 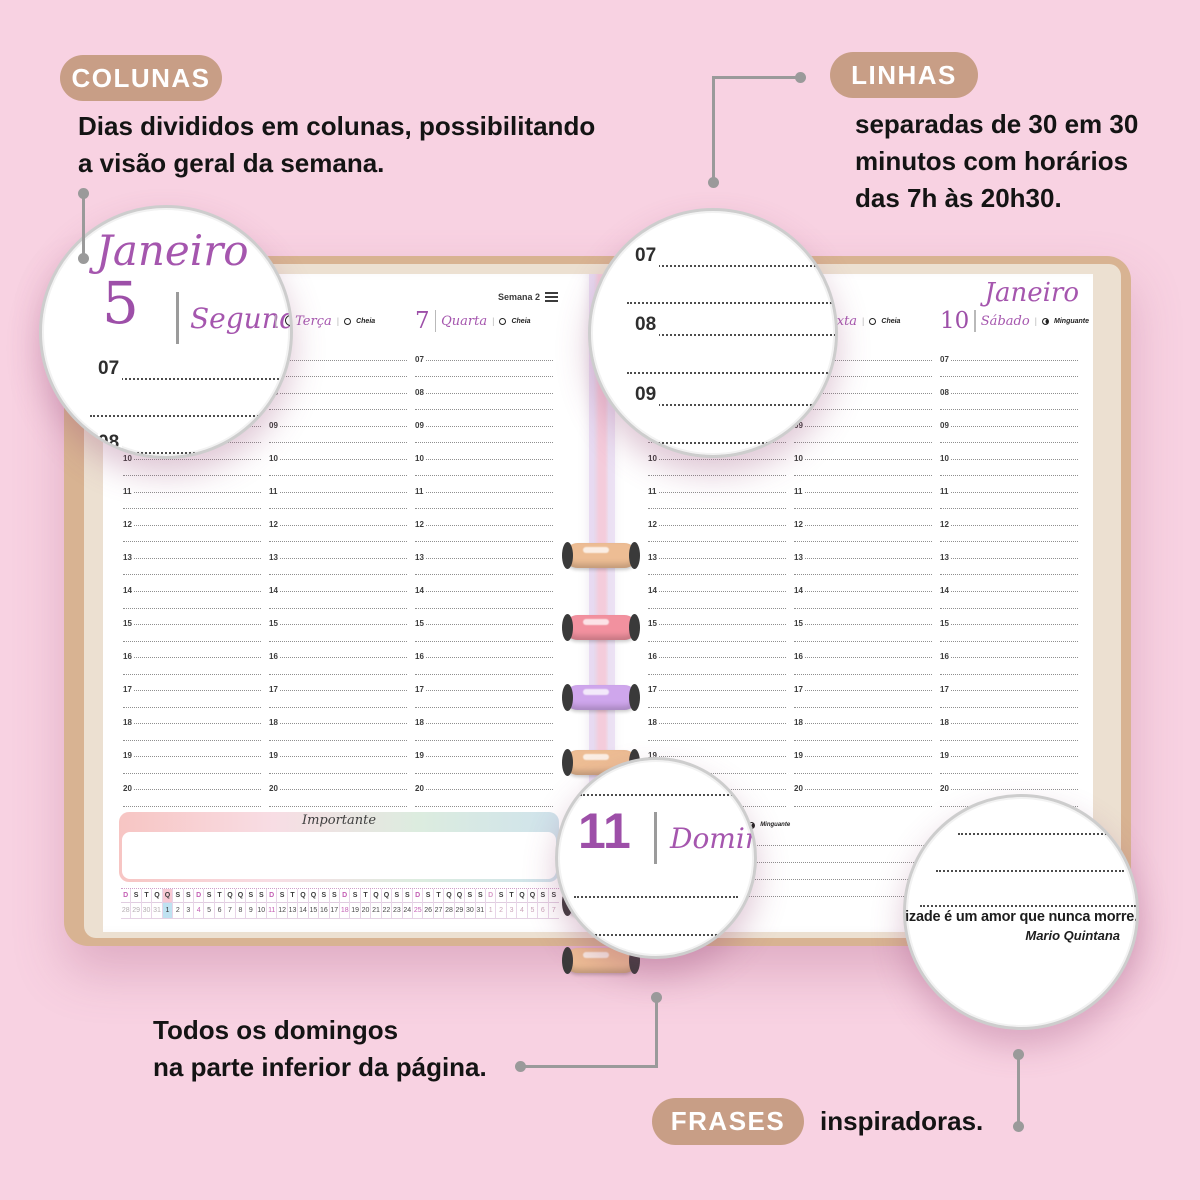 I want to click on calendar-cell: S 10, so click(x=261, y=903).